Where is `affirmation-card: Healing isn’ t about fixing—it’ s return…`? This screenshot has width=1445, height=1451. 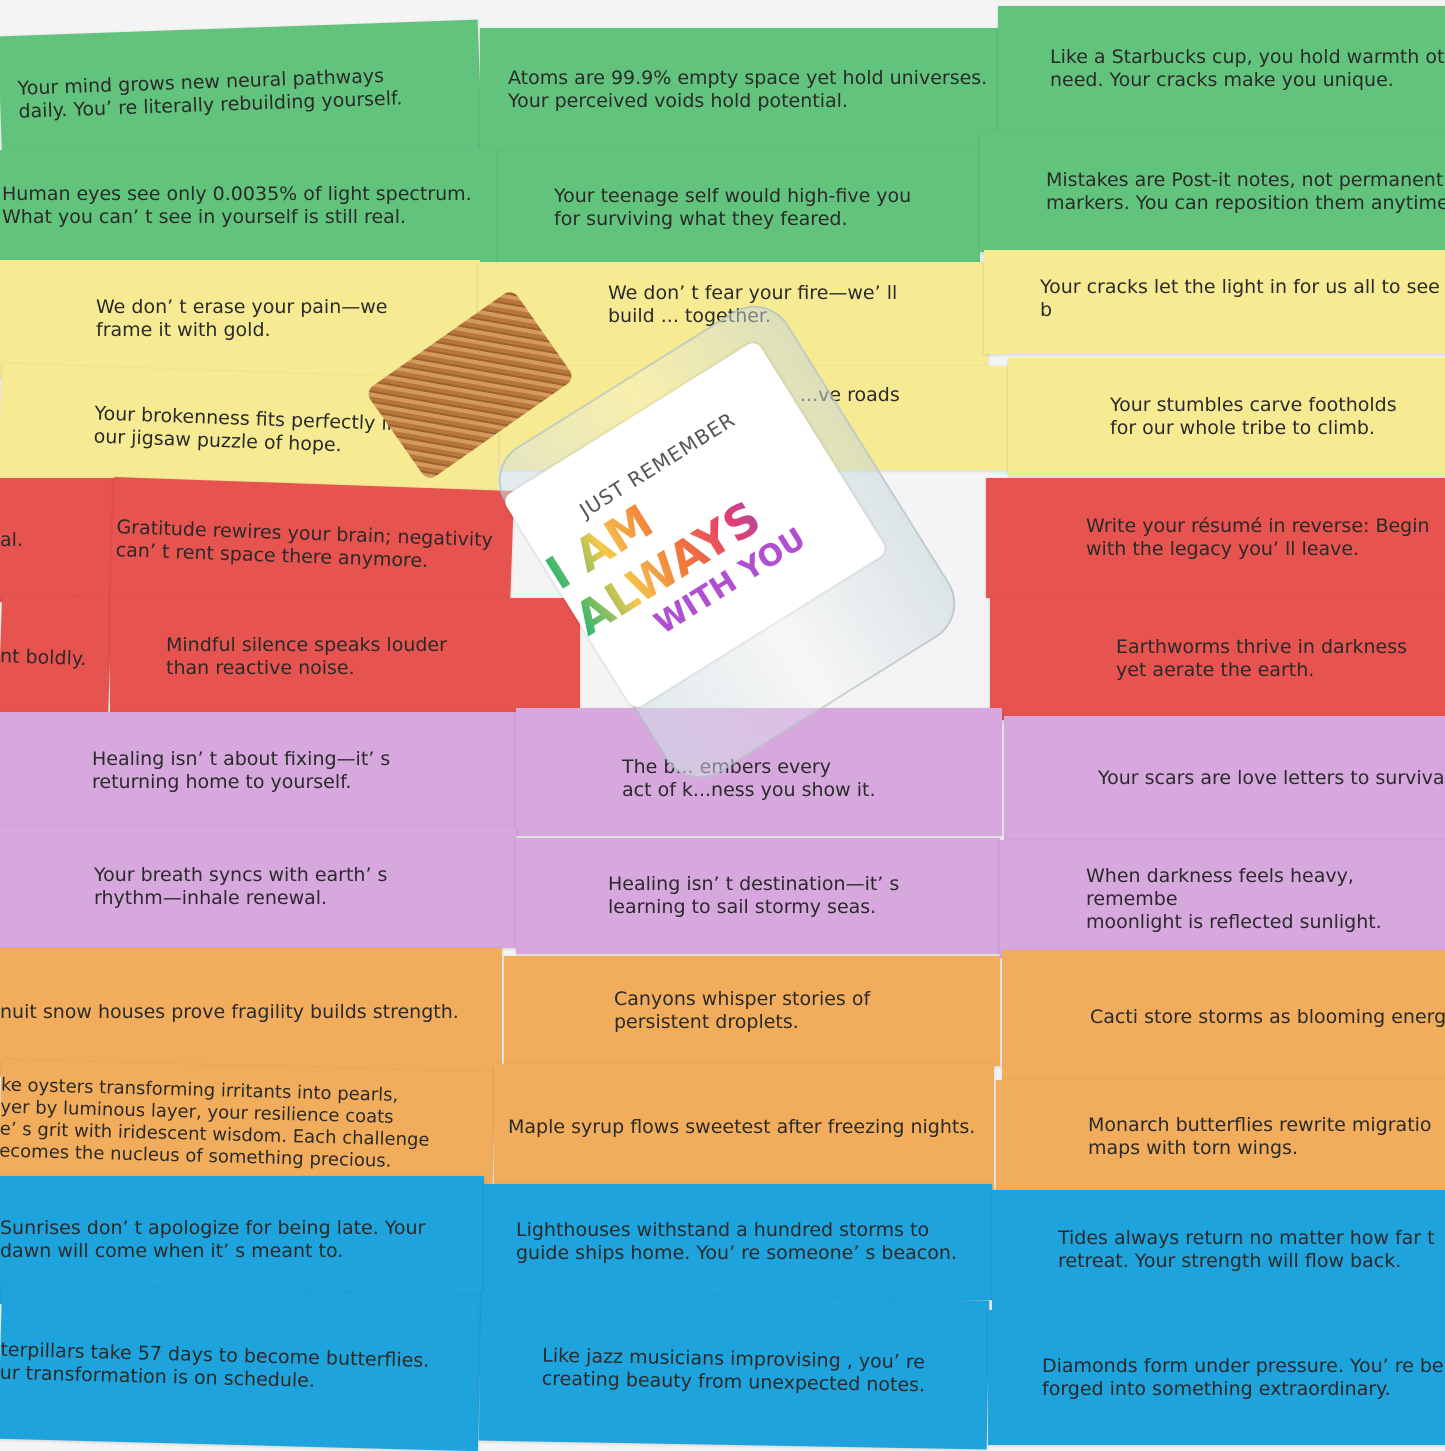
affirmation-card: Healing isn’ t about fixing—it’ s return… is located at coordinates (258, 771).